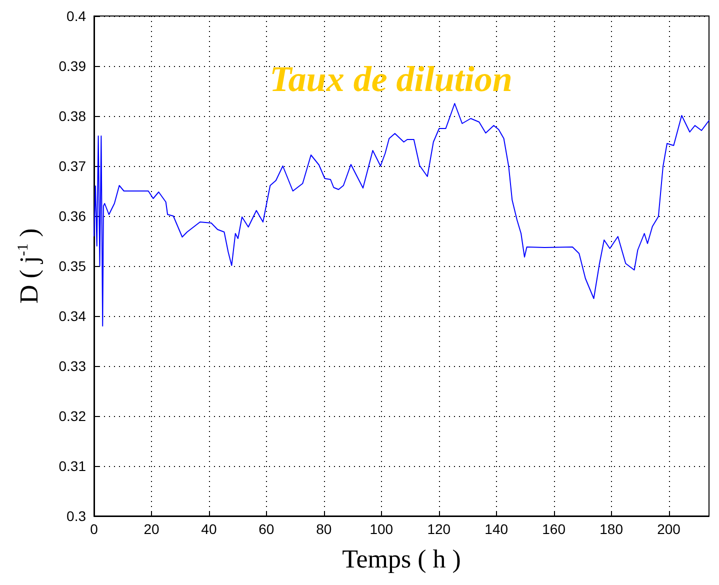 This screenshot has width=719, height=585. What do you see at coordinates (72, 466) in the screenshot?
I see `y-tick-label: 0.31` at bounding box center [72, 466].